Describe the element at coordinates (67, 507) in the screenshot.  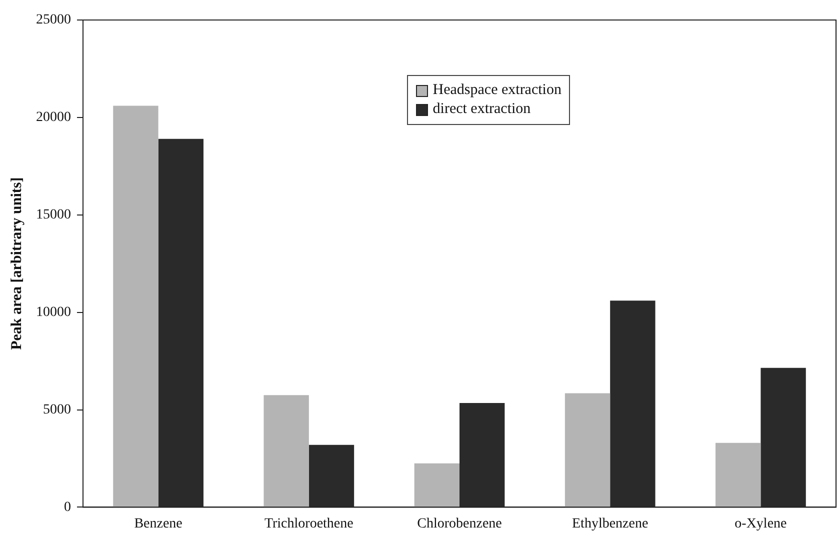
I see `y-tick-label: 0` at that location.